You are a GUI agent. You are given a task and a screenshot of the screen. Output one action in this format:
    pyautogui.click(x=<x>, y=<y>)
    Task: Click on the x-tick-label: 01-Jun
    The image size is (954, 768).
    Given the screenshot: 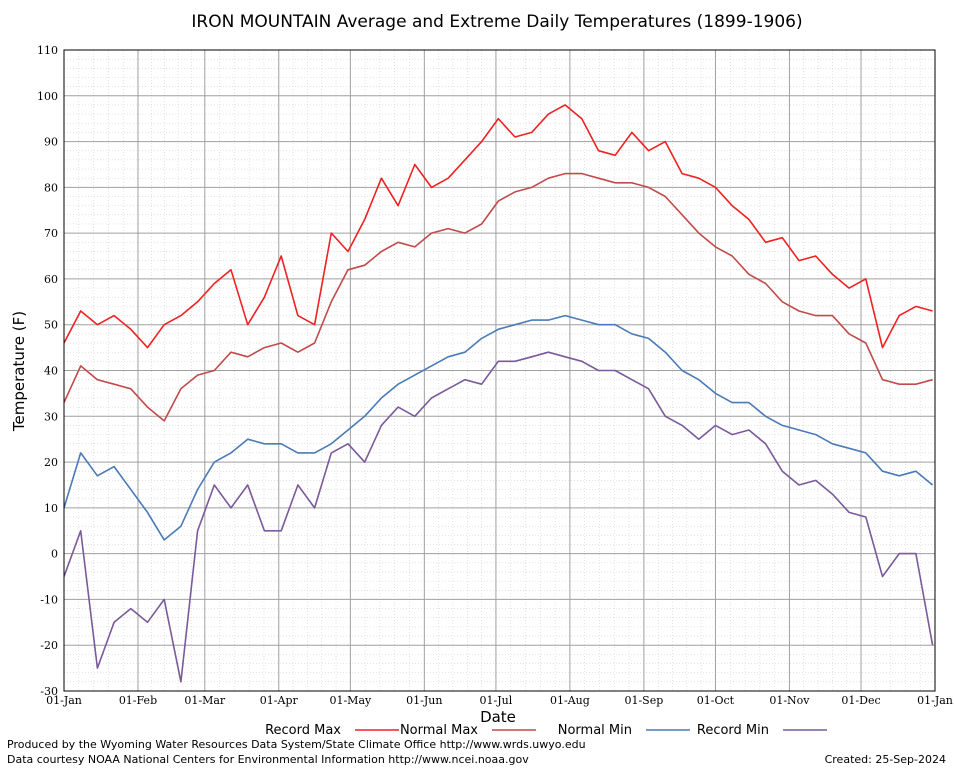 What is the action you would take?
    pyautogui.click(x=424, y=700)
    